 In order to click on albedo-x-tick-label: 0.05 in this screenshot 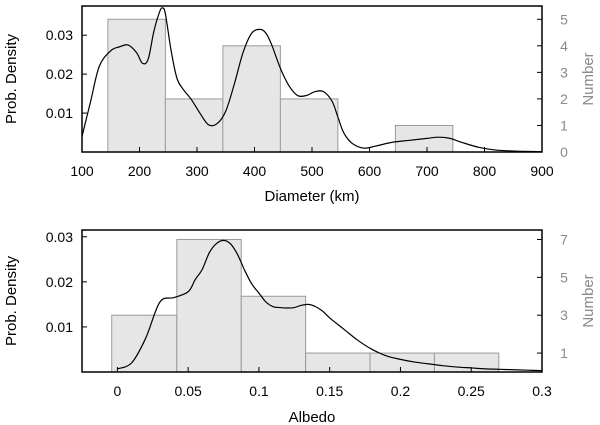, I will do `click(188, 391)`.